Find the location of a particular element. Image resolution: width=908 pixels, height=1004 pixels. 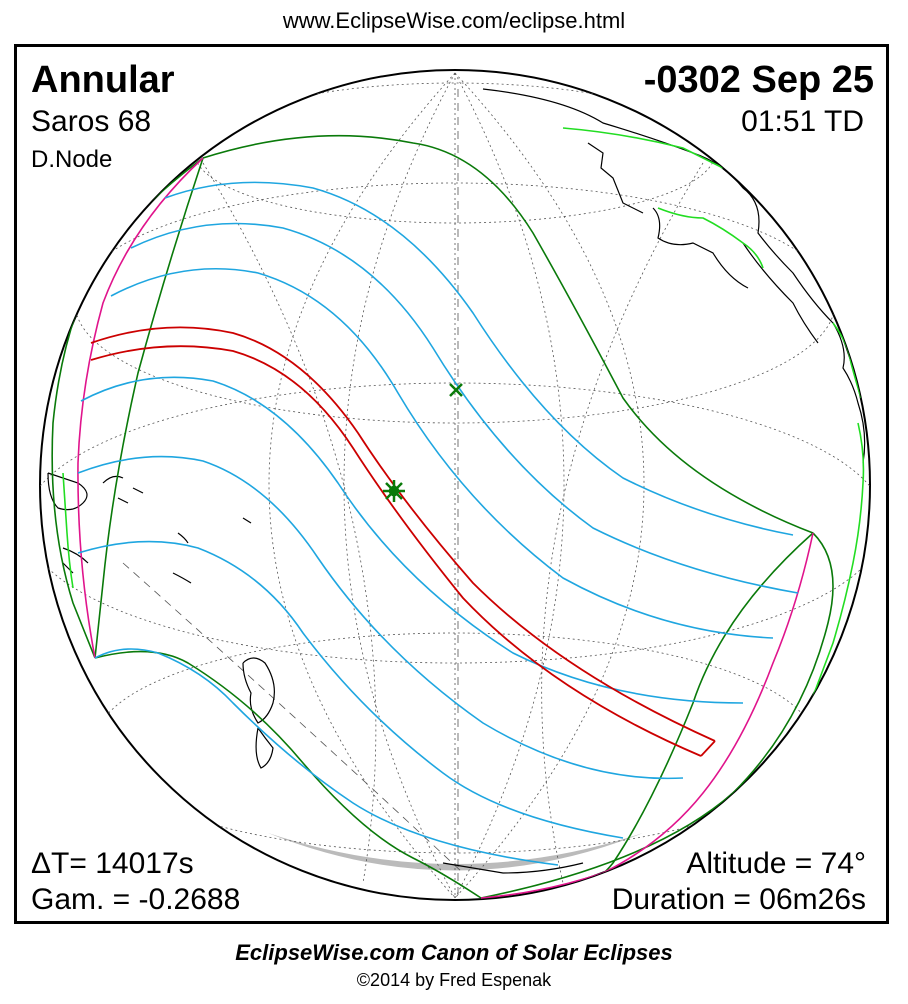

eclipse-duration: Duration = 06m26s is located at coordinates (738, 899).